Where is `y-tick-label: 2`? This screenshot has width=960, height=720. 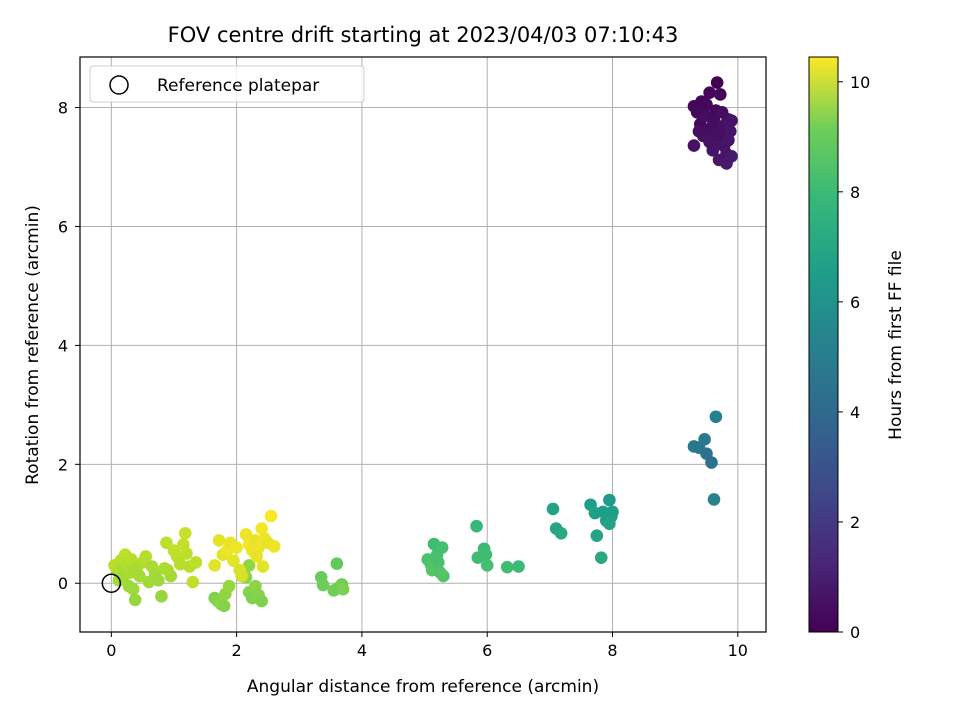 y-tick-label: 2 is located at coordinates (63, 464).